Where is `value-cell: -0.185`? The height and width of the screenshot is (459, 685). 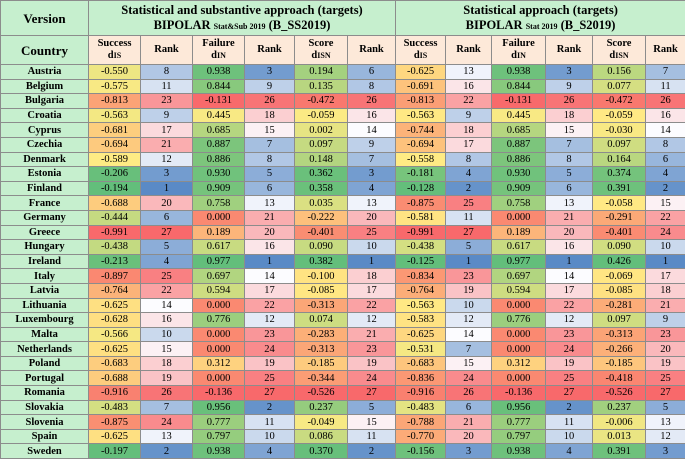 value-cell: -0.185 is located at coordinates (321, 363).